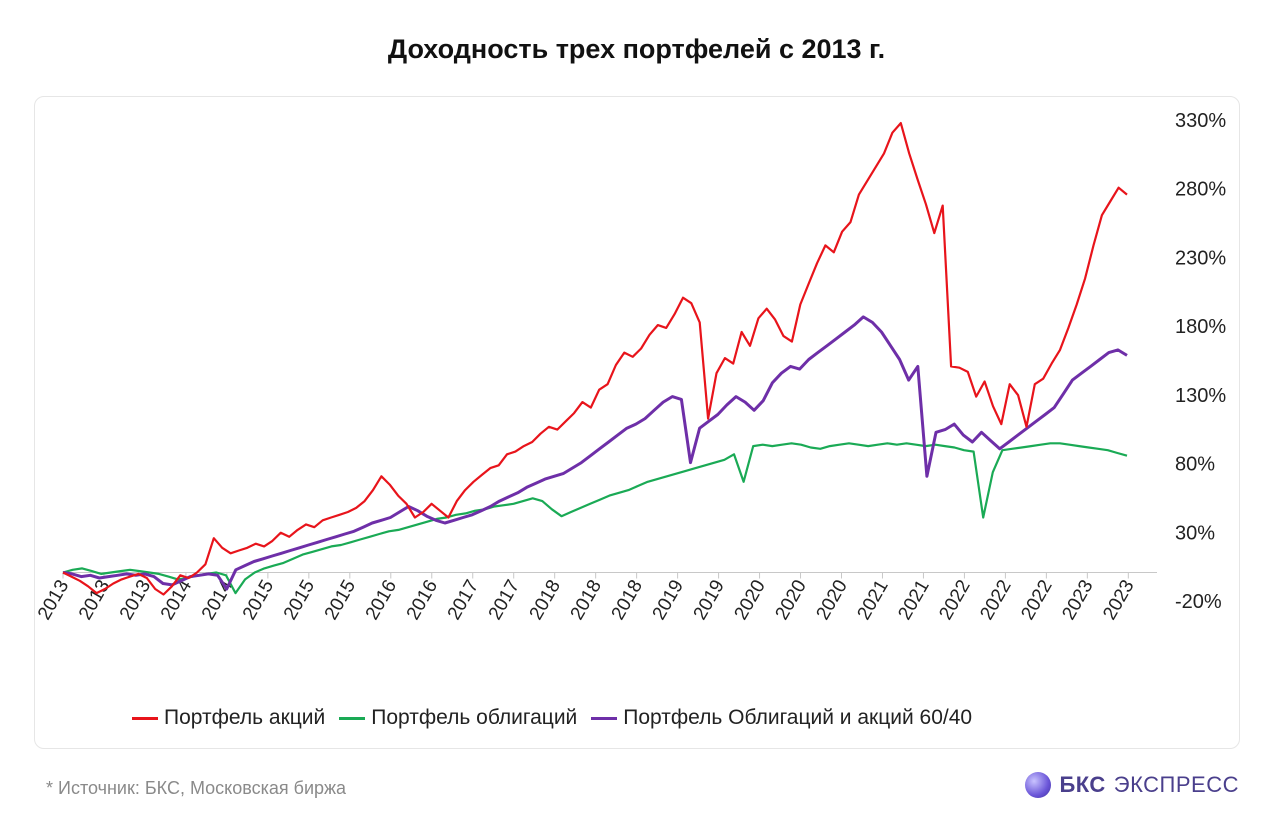 This screenshot has height=836, width=1273. I want to click on legend-label-mixed: Портфель Облигаций и акций 60/40, so click(798, 717).